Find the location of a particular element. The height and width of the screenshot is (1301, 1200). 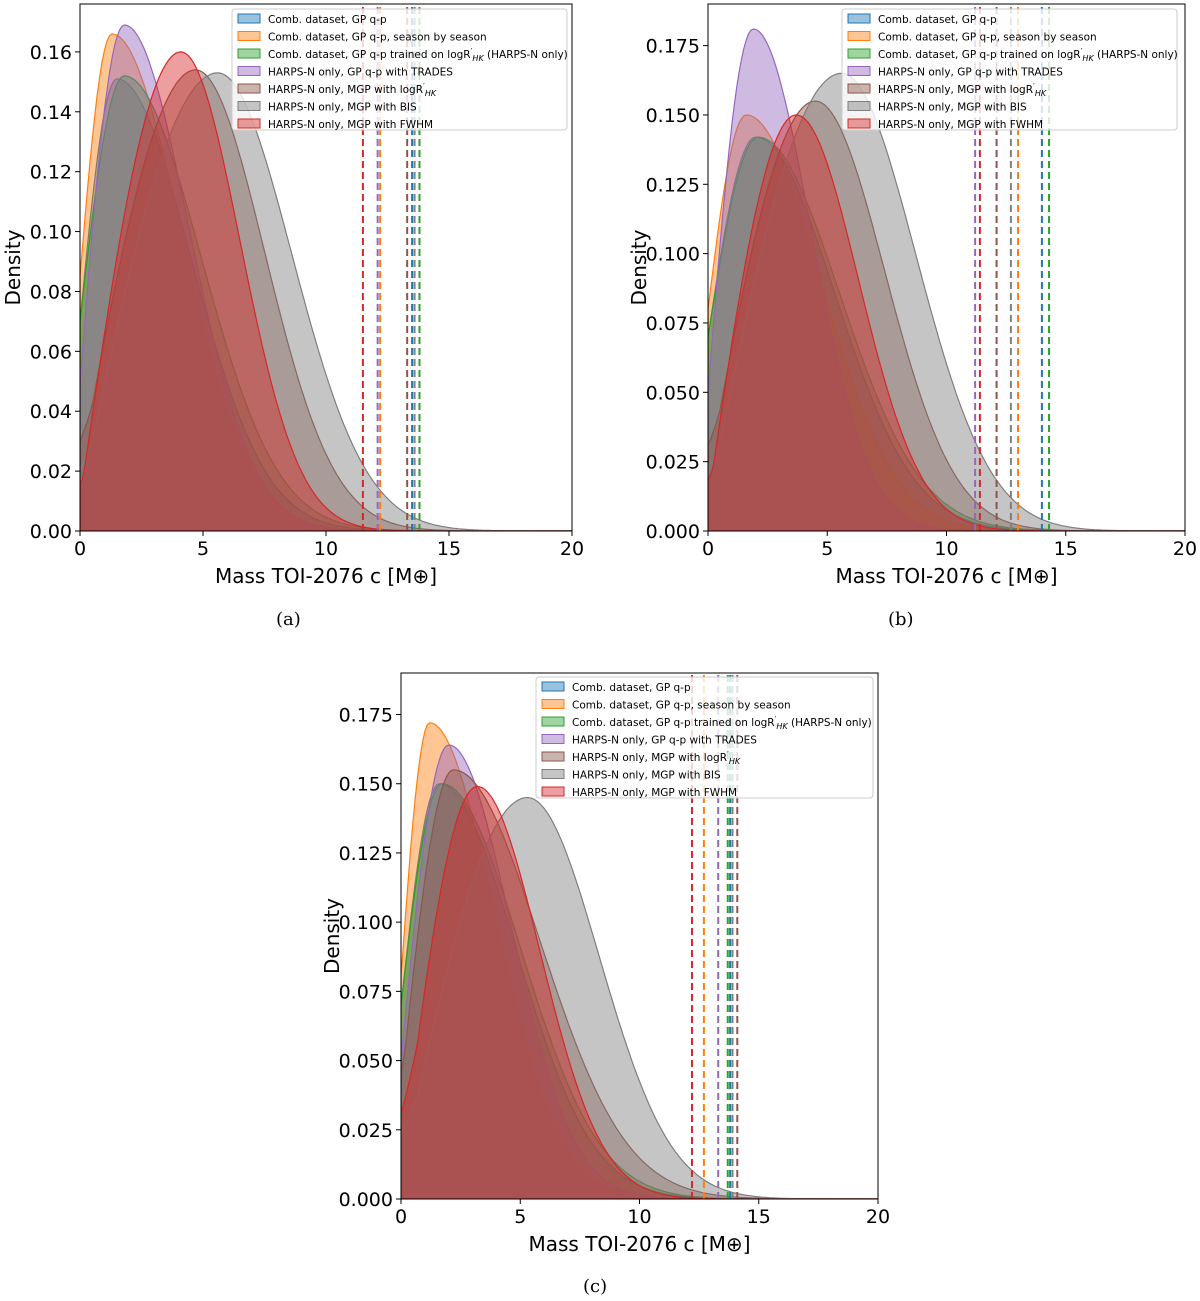

y-tick-label: 0.06 is located at coordinates (51, 352).